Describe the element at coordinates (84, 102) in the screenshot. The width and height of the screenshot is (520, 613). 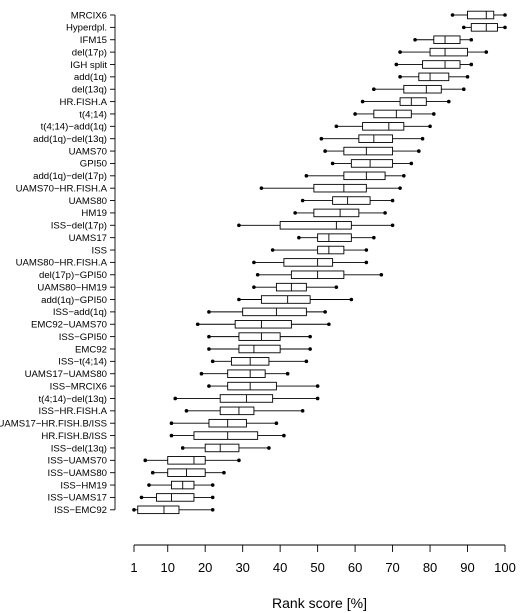
I see `category-label: HR.FISH.A` at that location.